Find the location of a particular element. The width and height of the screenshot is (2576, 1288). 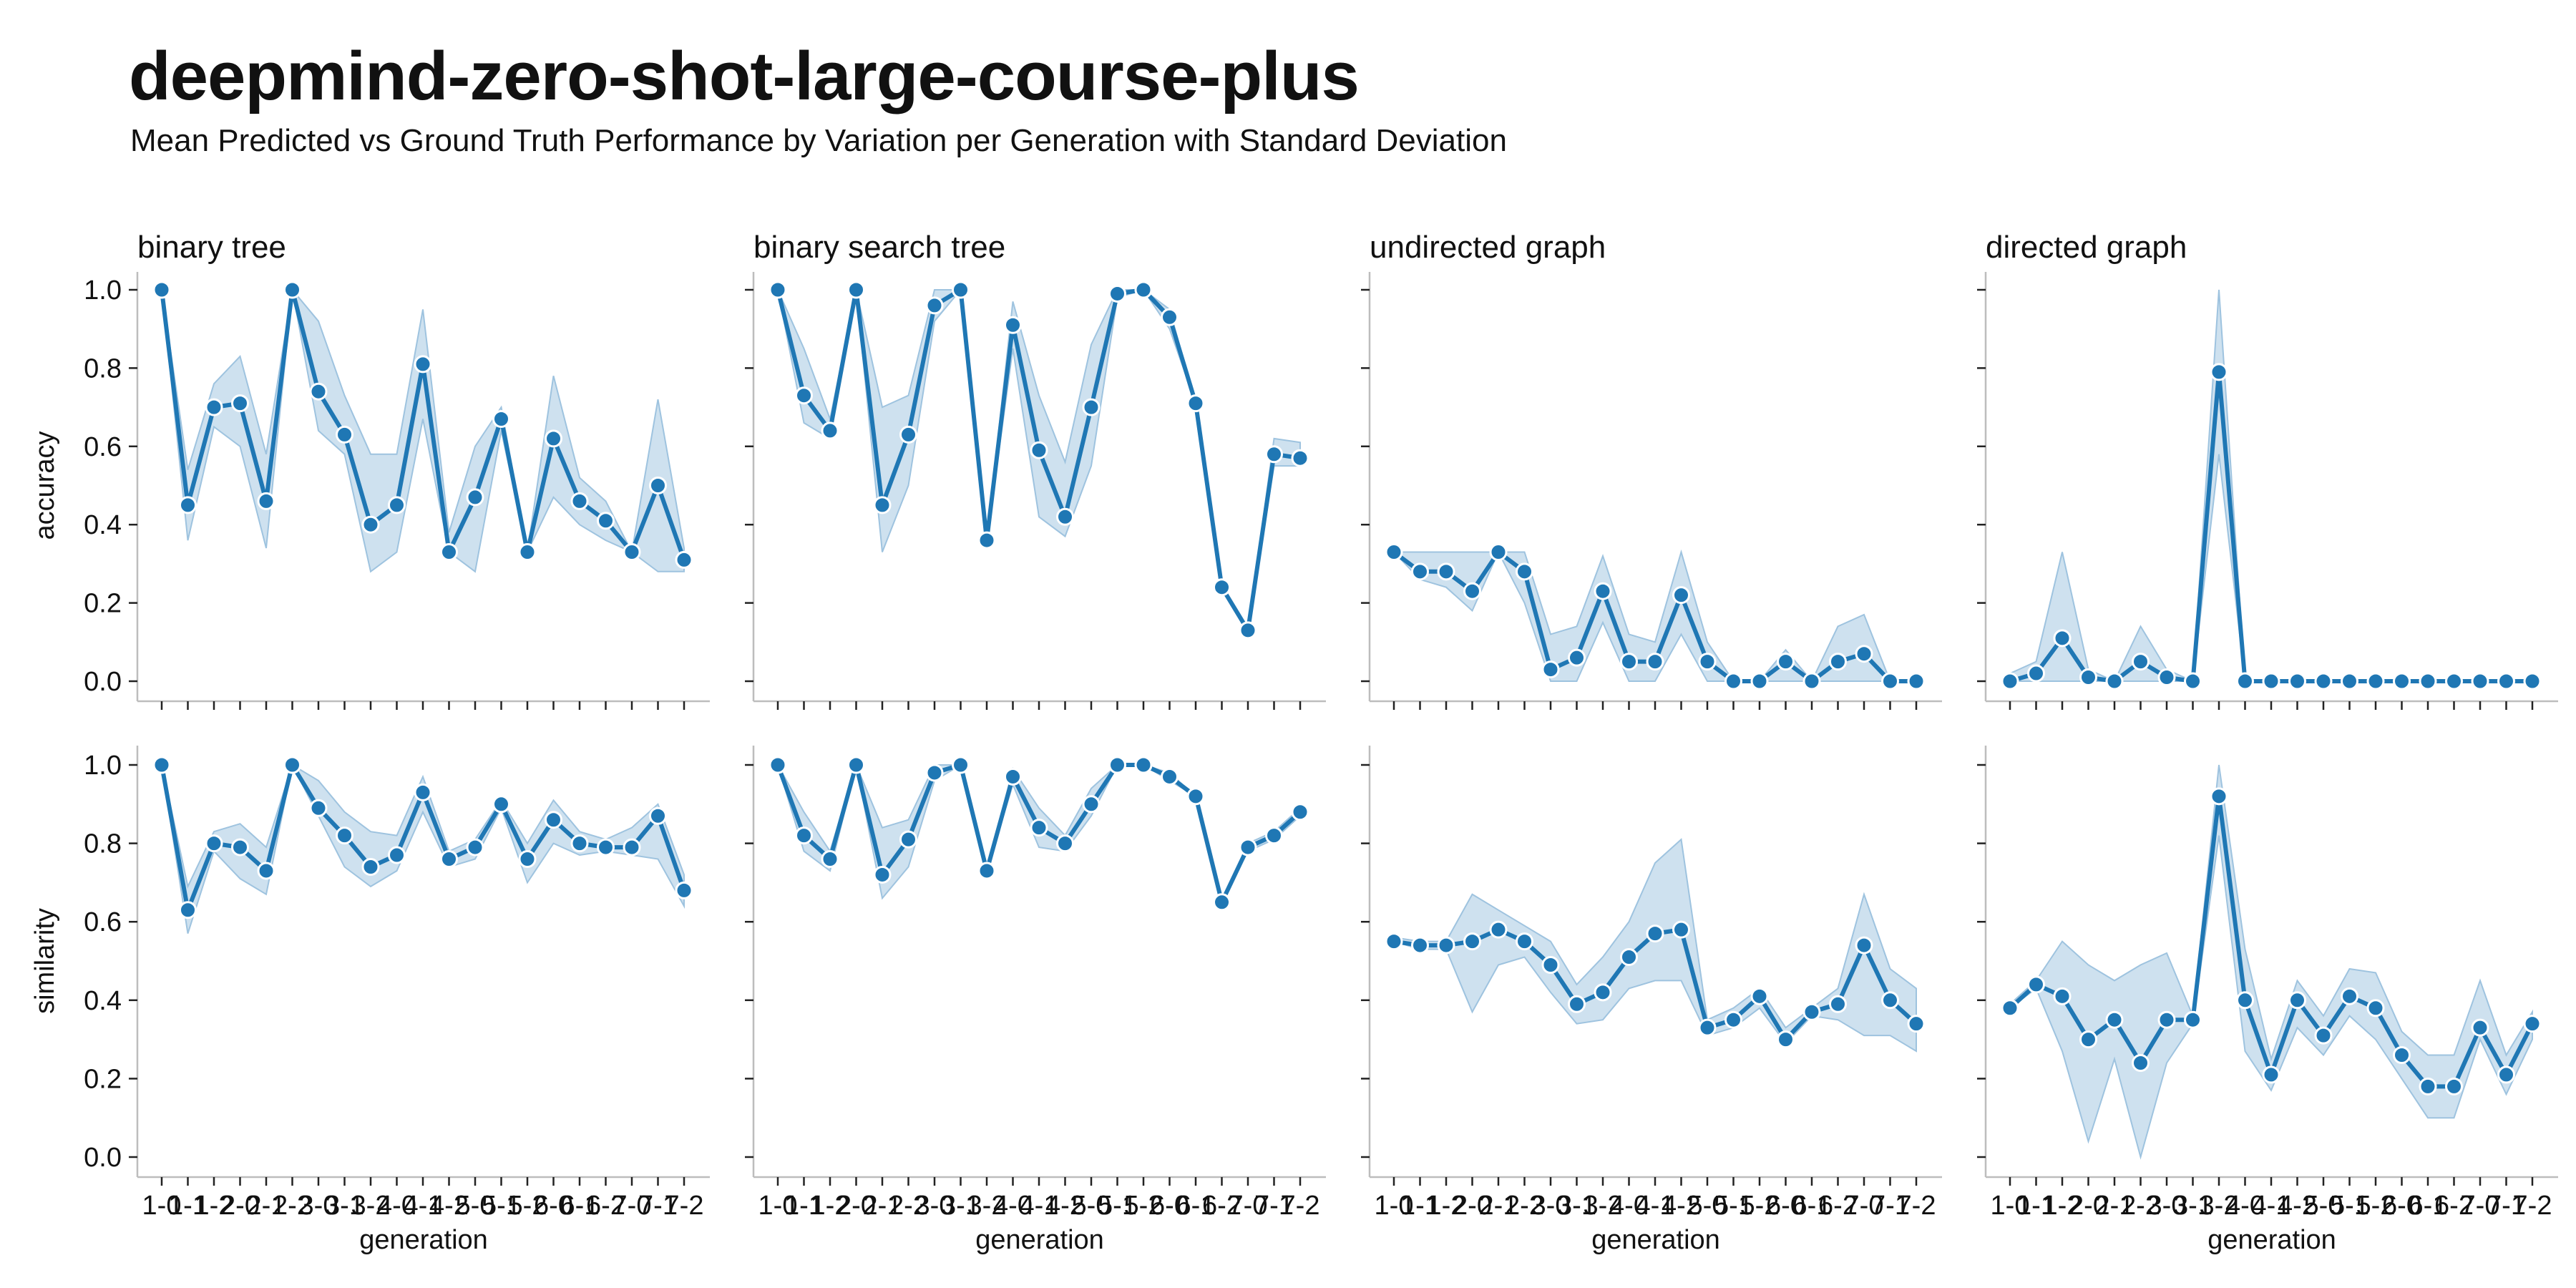

y-axis-label: similarity is located at coordinates (45, 961).